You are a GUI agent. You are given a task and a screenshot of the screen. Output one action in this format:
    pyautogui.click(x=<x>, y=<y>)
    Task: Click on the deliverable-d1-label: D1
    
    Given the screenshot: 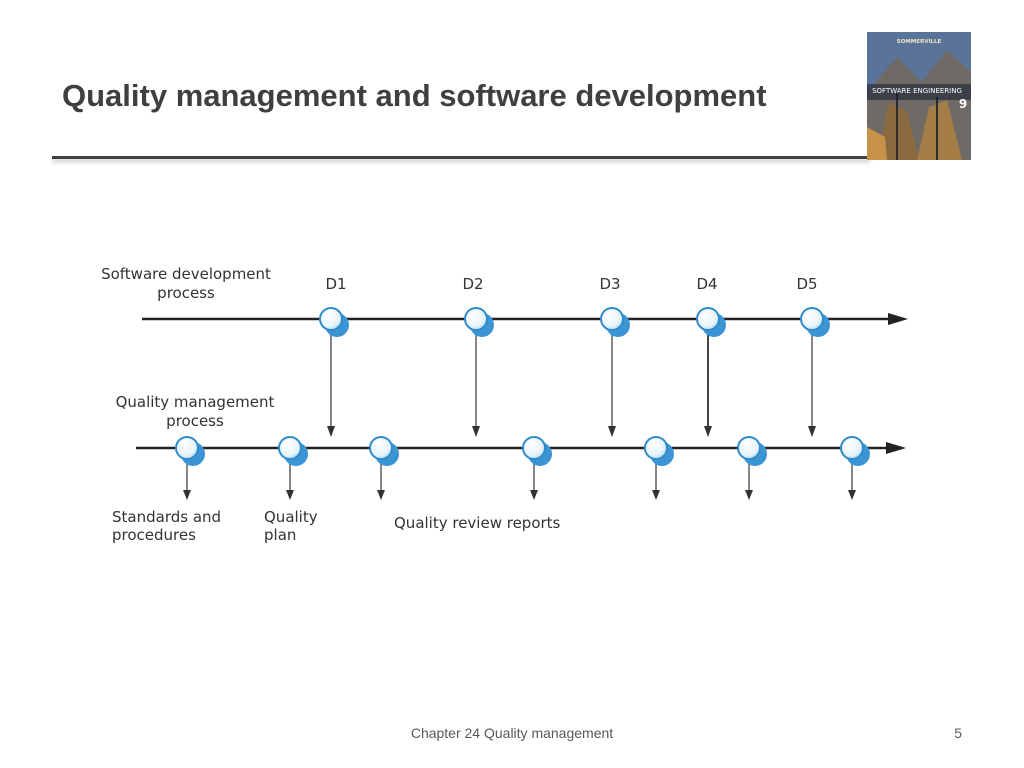 What is the action you would take?
    pyautogui.click(x=335, y=284)
    